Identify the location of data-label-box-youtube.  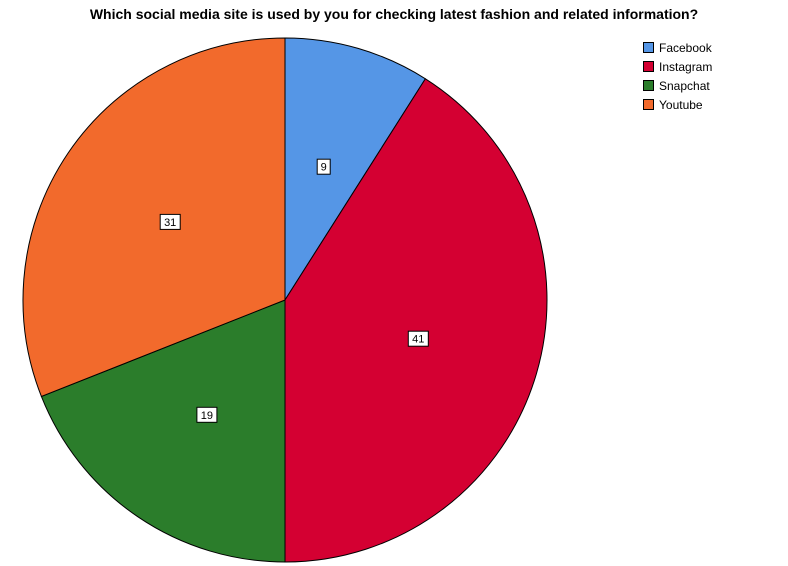
(170, 221).